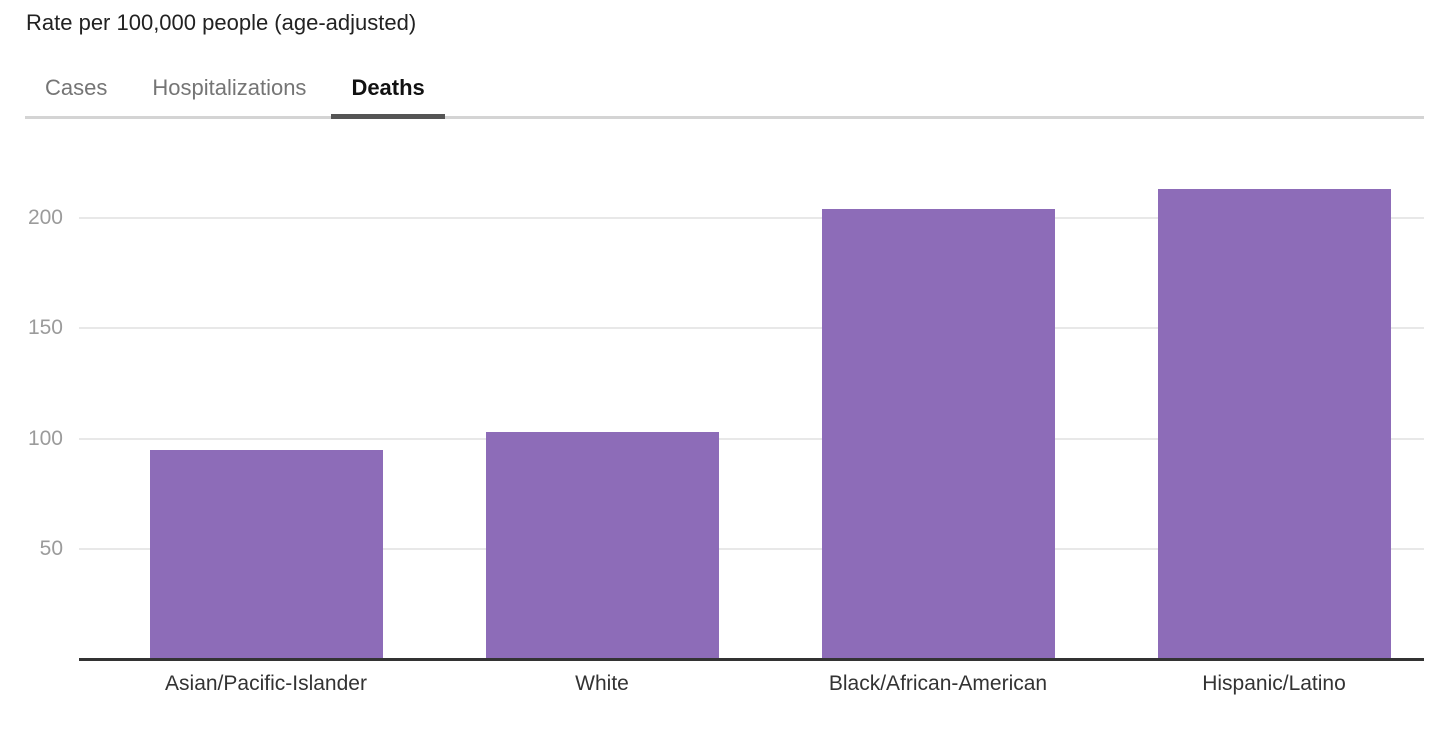  I want to click on metric-tabs: Cases Hospitalizations Deaths, so click(724, 96).